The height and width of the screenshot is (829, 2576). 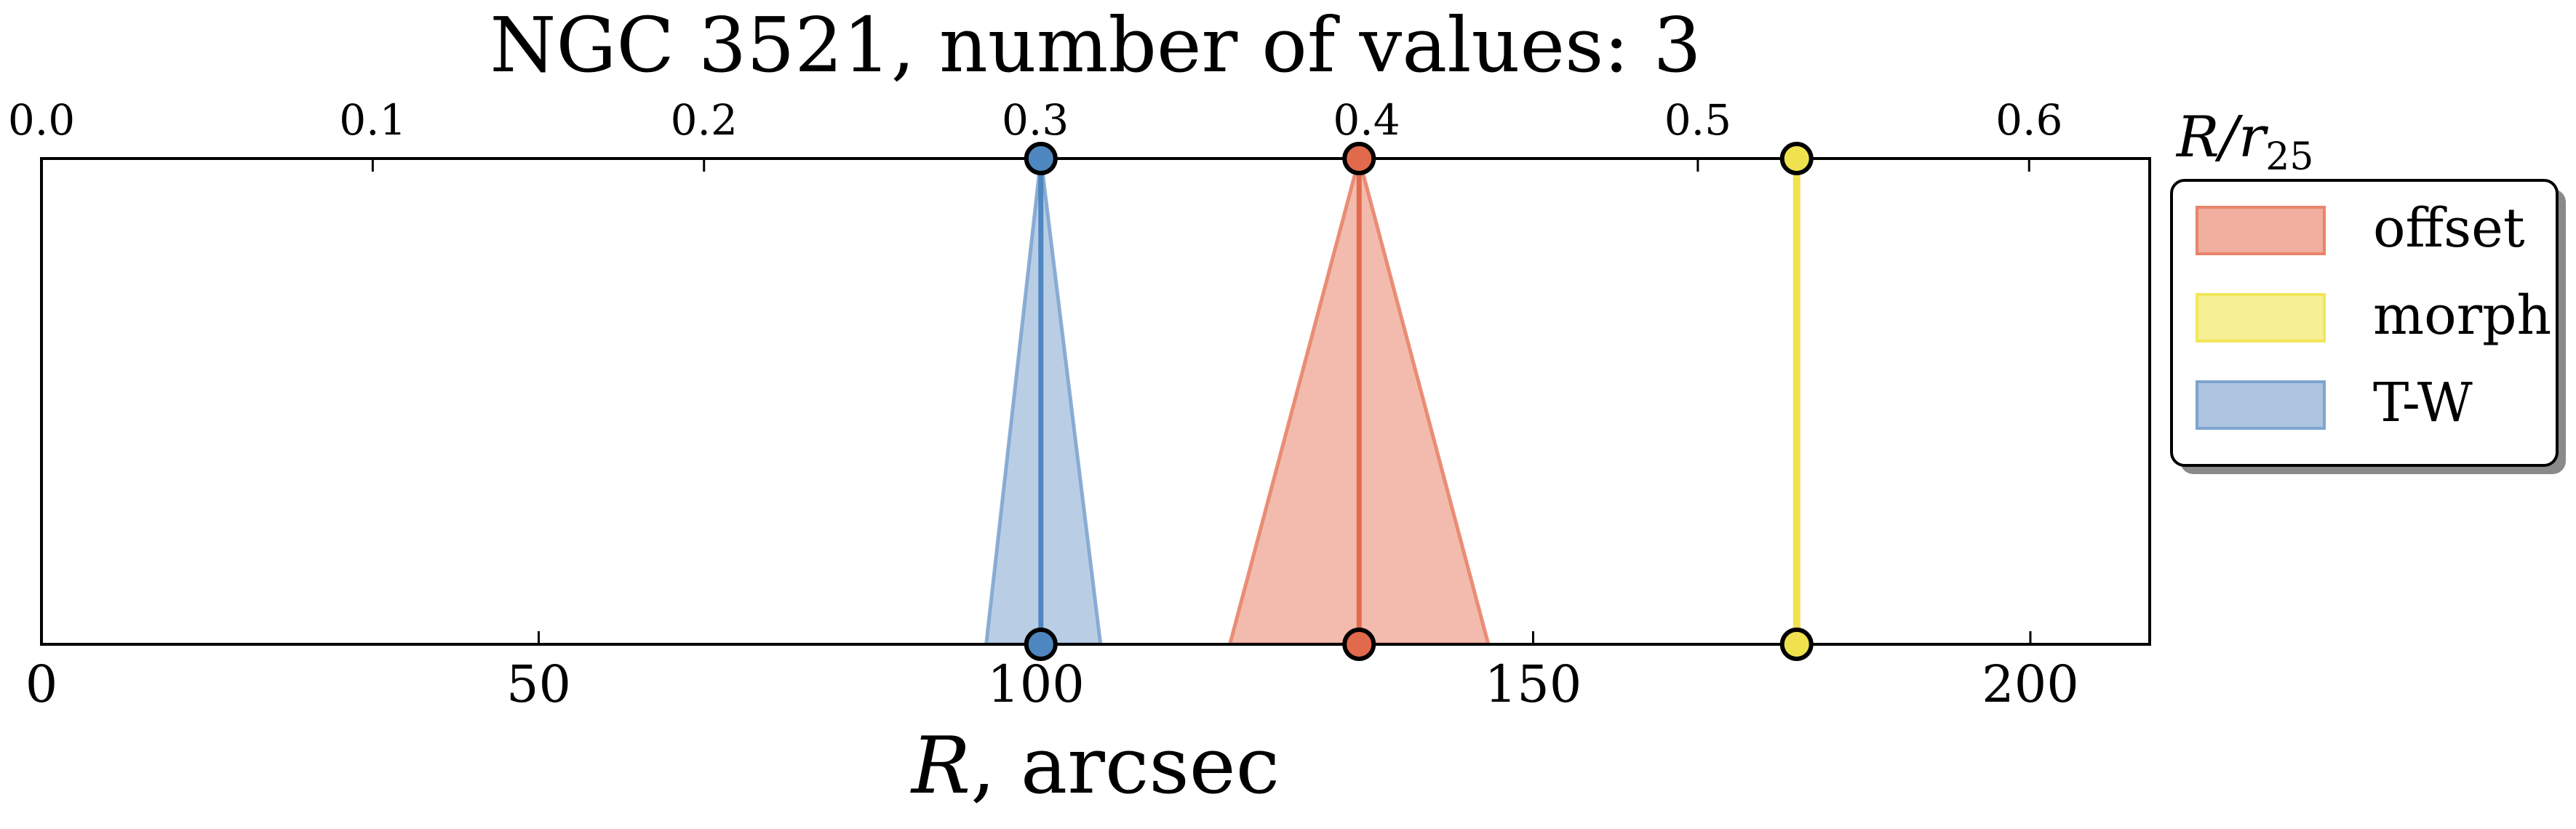 I want to click on marker-offset-bottom, so click(x=1359, y=644).